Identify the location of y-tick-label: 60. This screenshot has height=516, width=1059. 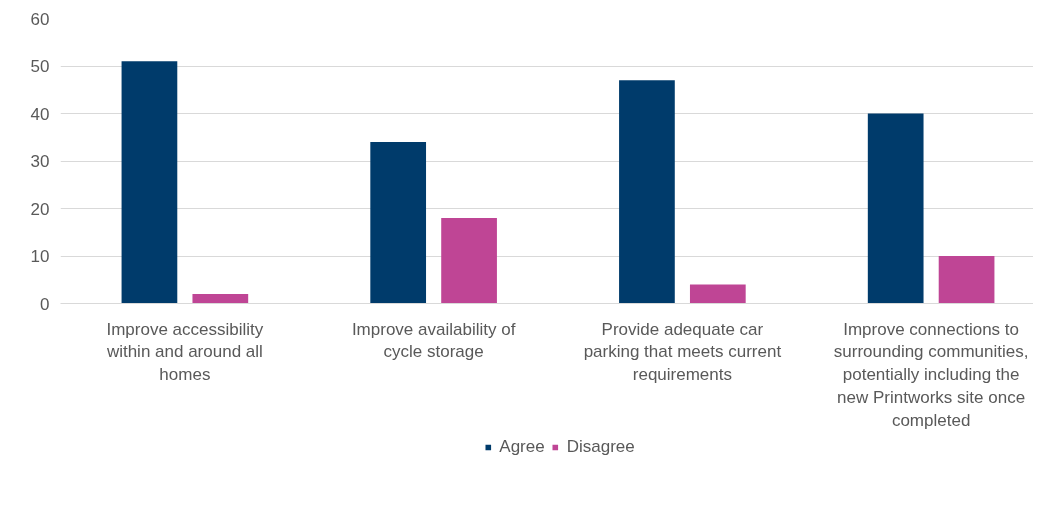
(40, 19).